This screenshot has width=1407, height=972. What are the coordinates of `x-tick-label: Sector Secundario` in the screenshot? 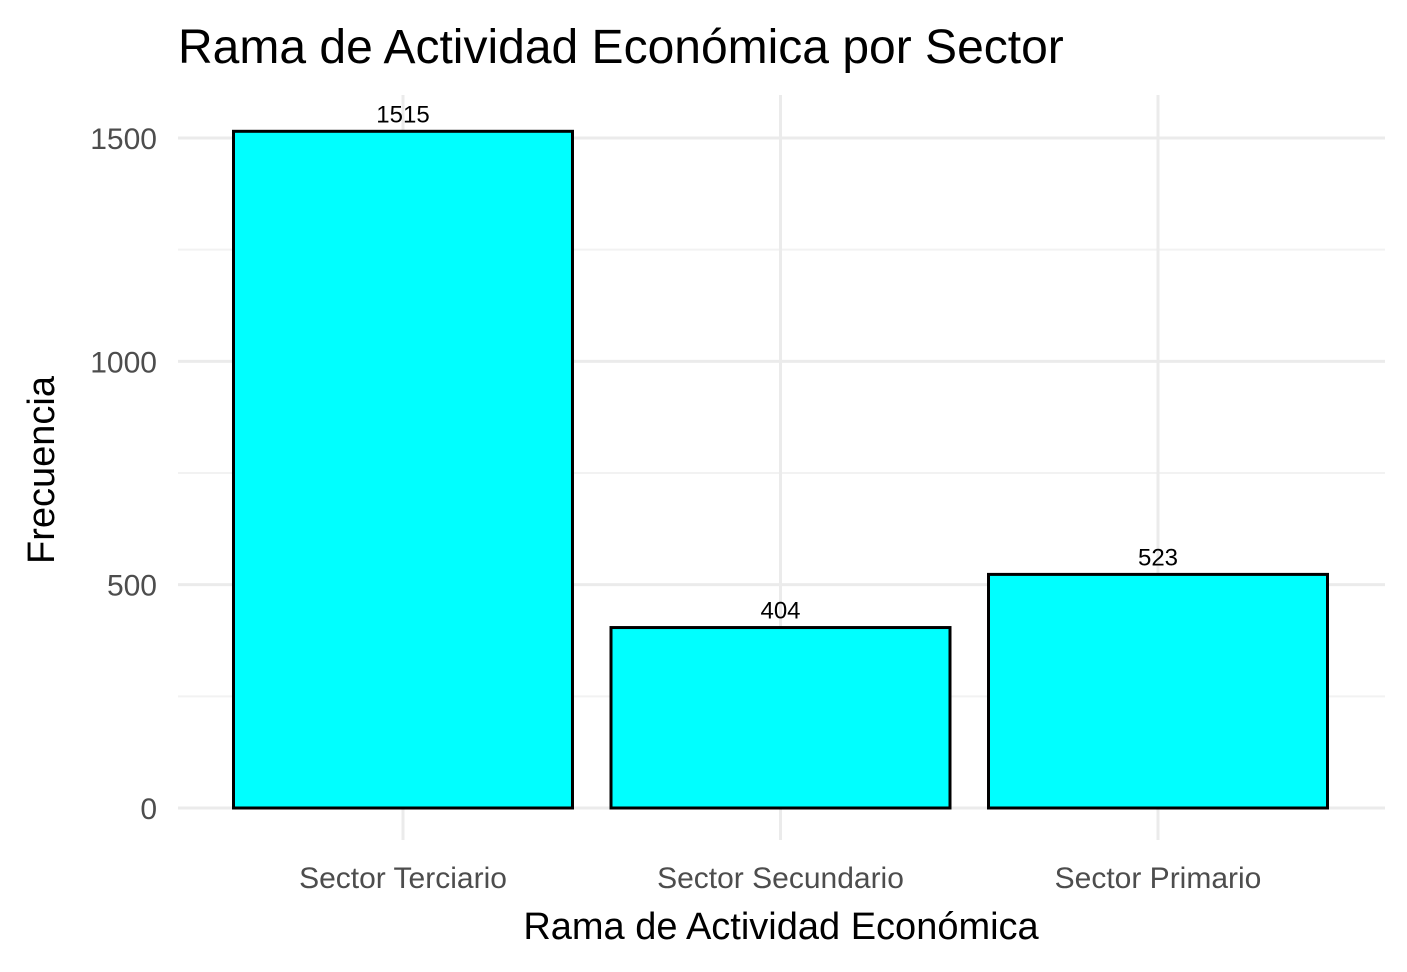 It's located at (780, 878).